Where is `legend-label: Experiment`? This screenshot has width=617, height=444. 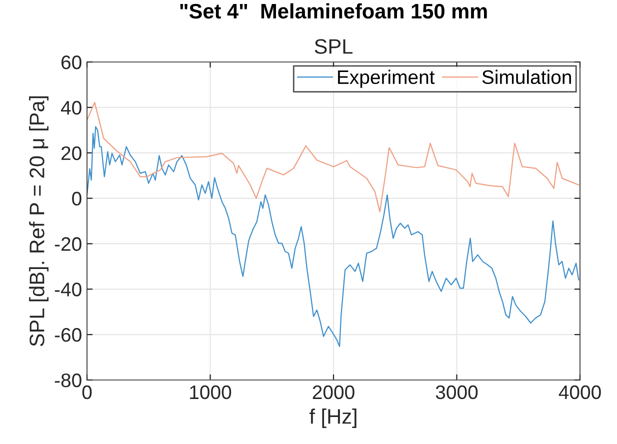
legend-label: Experiment is located at coordinates (386, 79).